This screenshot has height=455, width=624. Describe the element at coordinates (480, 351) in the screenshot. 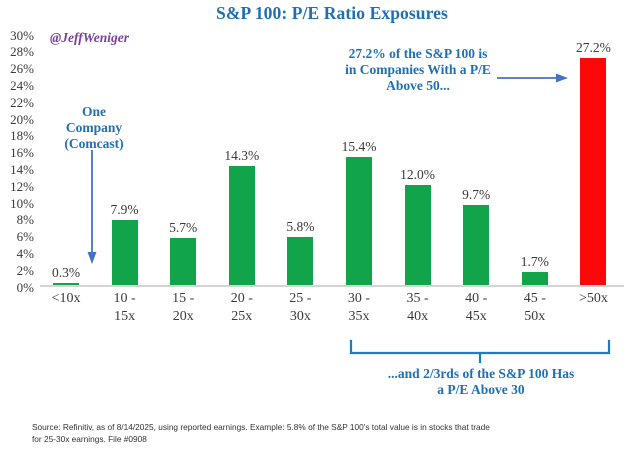

I see `range-bracket-icon` at that location.